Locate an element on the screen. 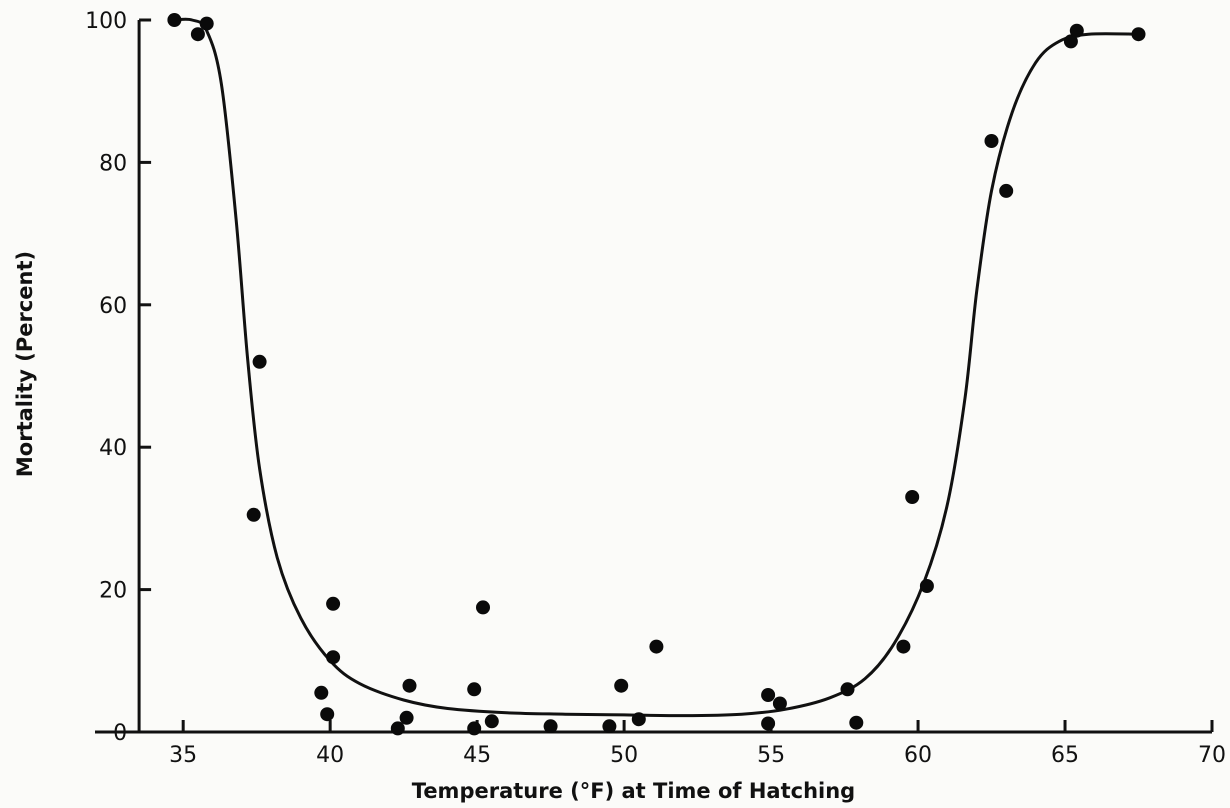 This screenshot has height=808, width=1230. x-tick-label: 50 is located at coordinates (624, 755).